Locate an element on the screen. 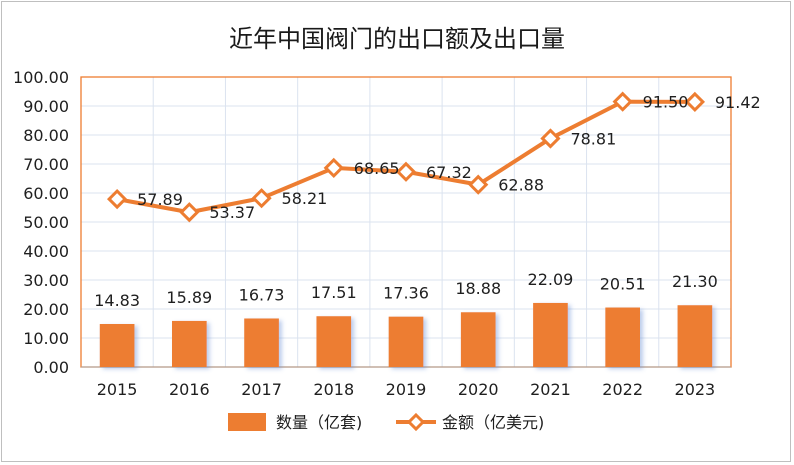  legend-bar-swatch is located at coordinates (247, 422).